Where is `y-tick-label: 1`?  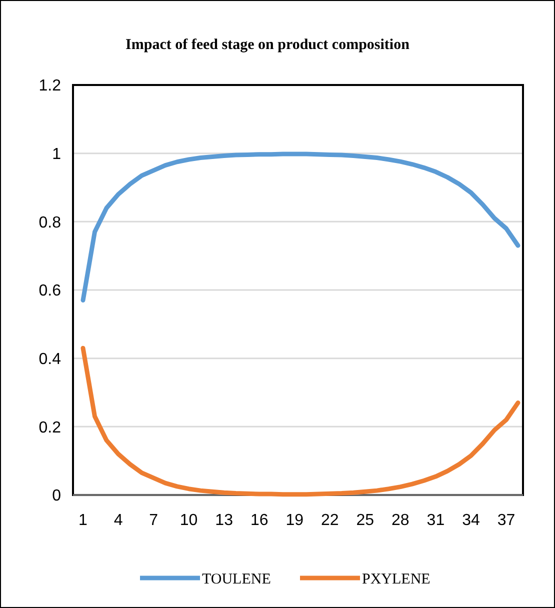 y-tick-label: 1 is located at coordinates (57, 154).